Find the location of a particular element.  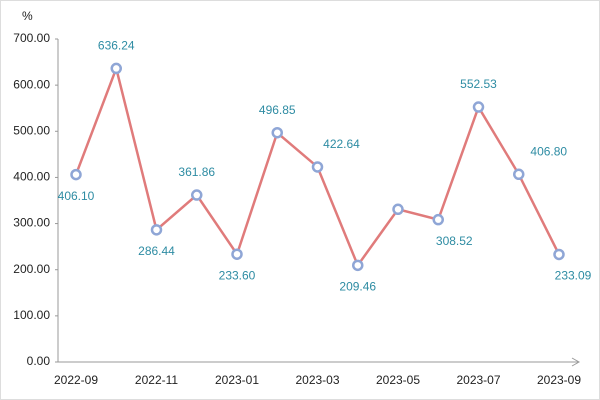

x-tick-label: 2023-07 is located at coordinates (478, 380).